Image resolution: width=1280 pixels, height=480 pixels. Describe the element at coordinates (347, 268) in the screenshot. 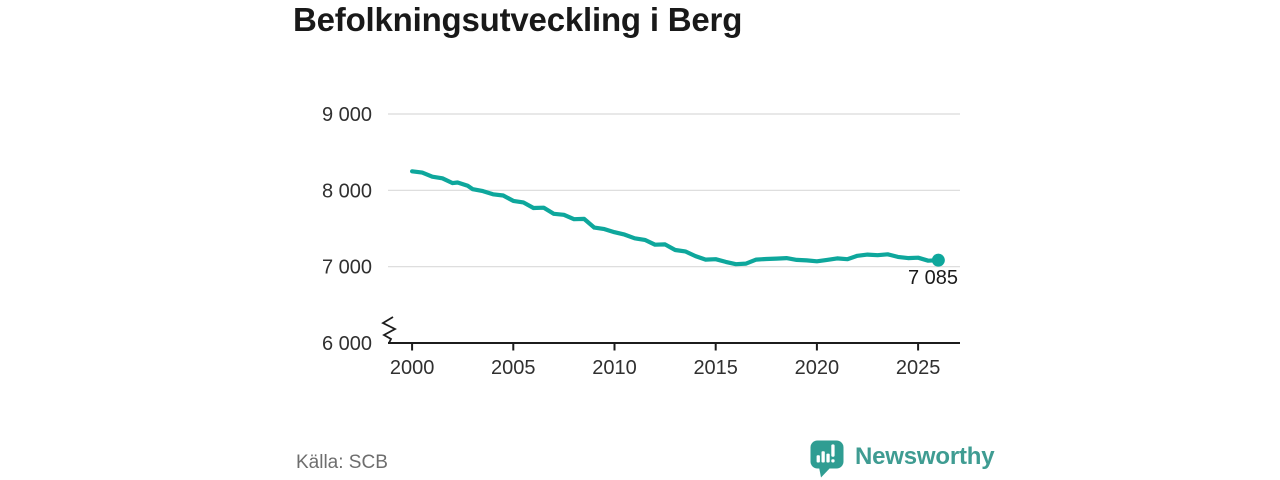

I see `y-tick-label: 7 000` at that location.